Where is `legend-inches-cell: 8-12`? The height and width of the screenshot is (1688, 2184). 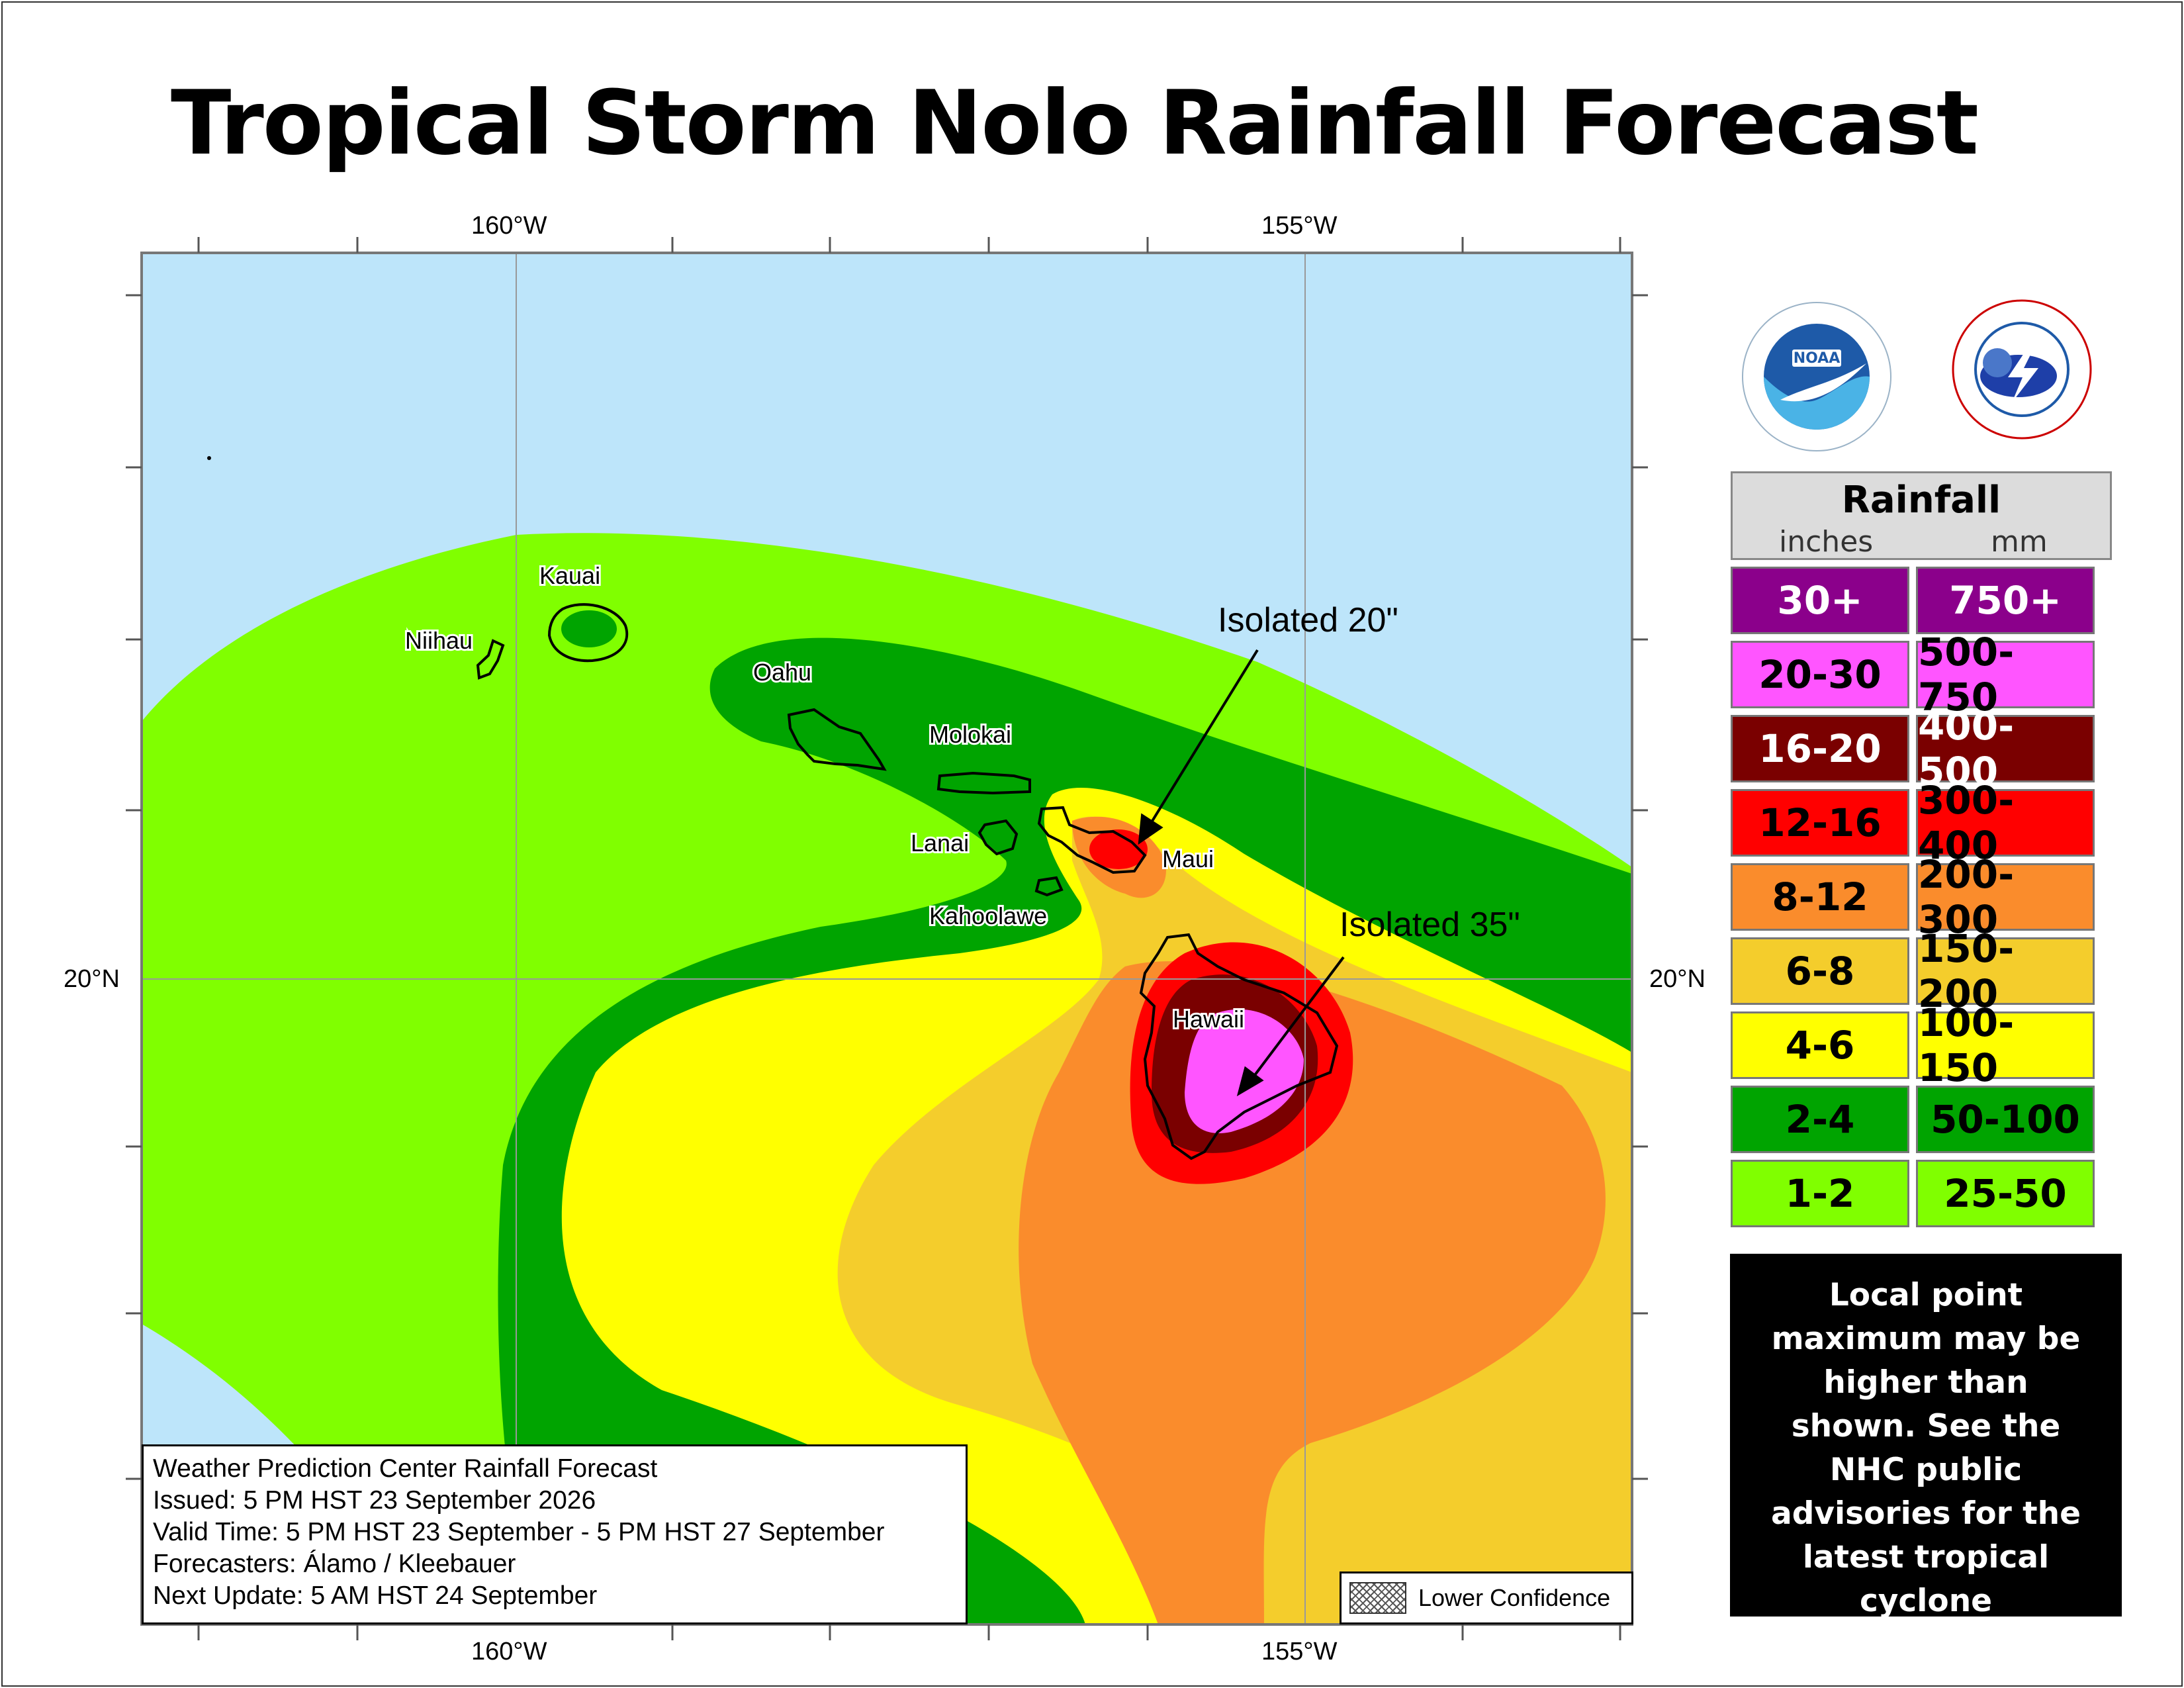 legend-inches-cell: 8-12 is located at coordinates (1820, 897).